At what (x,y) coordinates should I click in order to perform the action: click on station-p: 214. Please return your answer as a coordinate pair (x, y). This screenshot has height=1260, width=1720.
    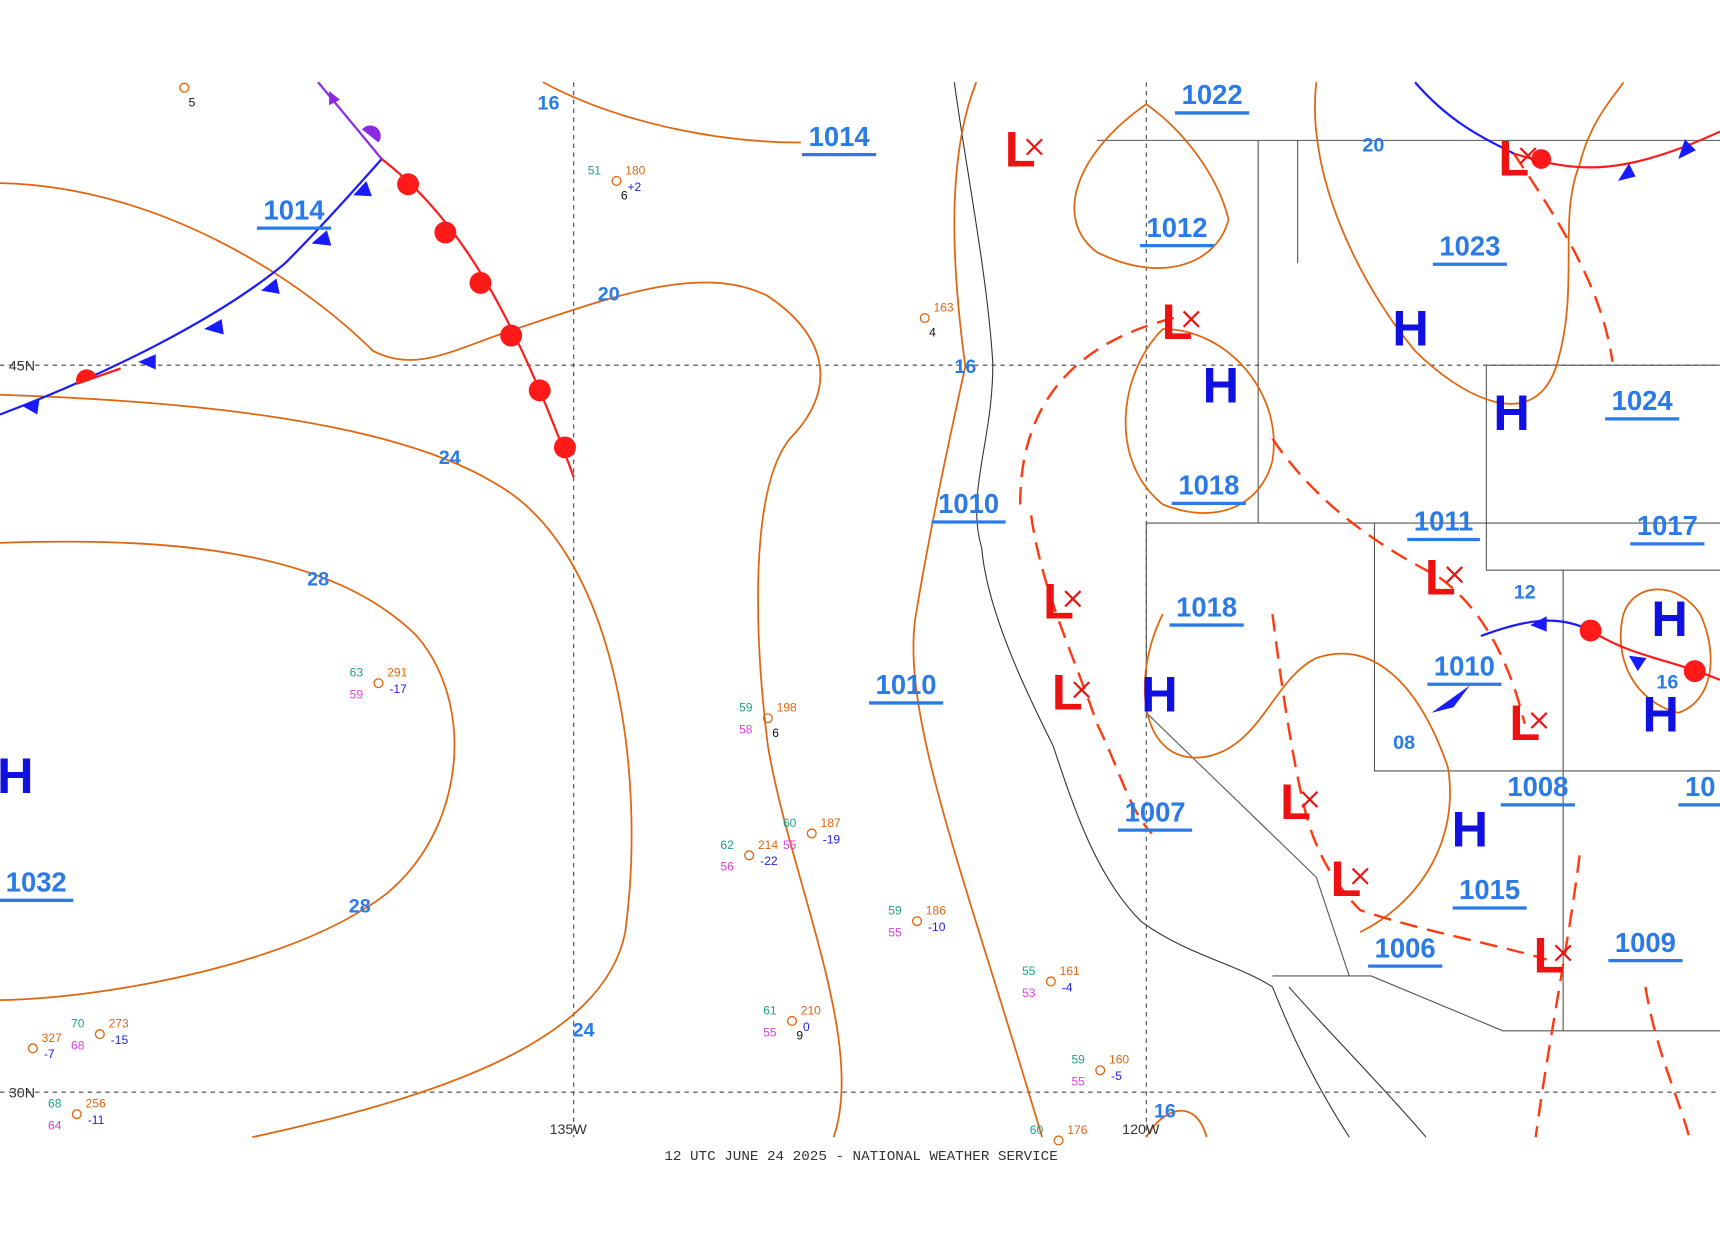
    Looking at the image, I should click on (768, 845).